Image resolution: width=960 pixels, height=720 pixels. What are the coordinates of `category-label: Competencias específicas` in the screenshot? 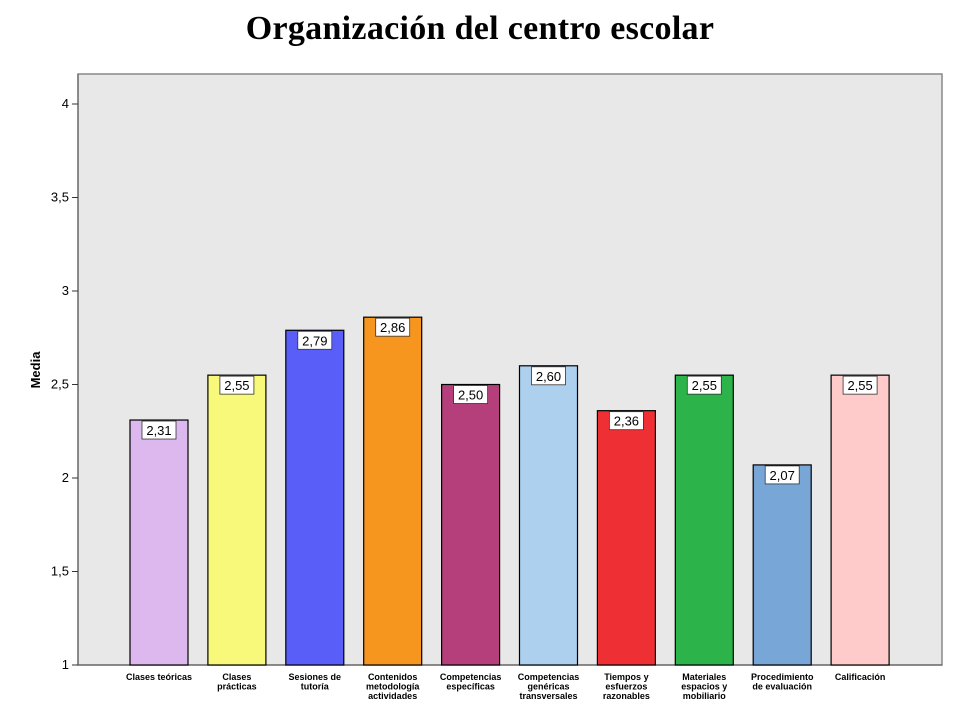 It's located at (471, 682).